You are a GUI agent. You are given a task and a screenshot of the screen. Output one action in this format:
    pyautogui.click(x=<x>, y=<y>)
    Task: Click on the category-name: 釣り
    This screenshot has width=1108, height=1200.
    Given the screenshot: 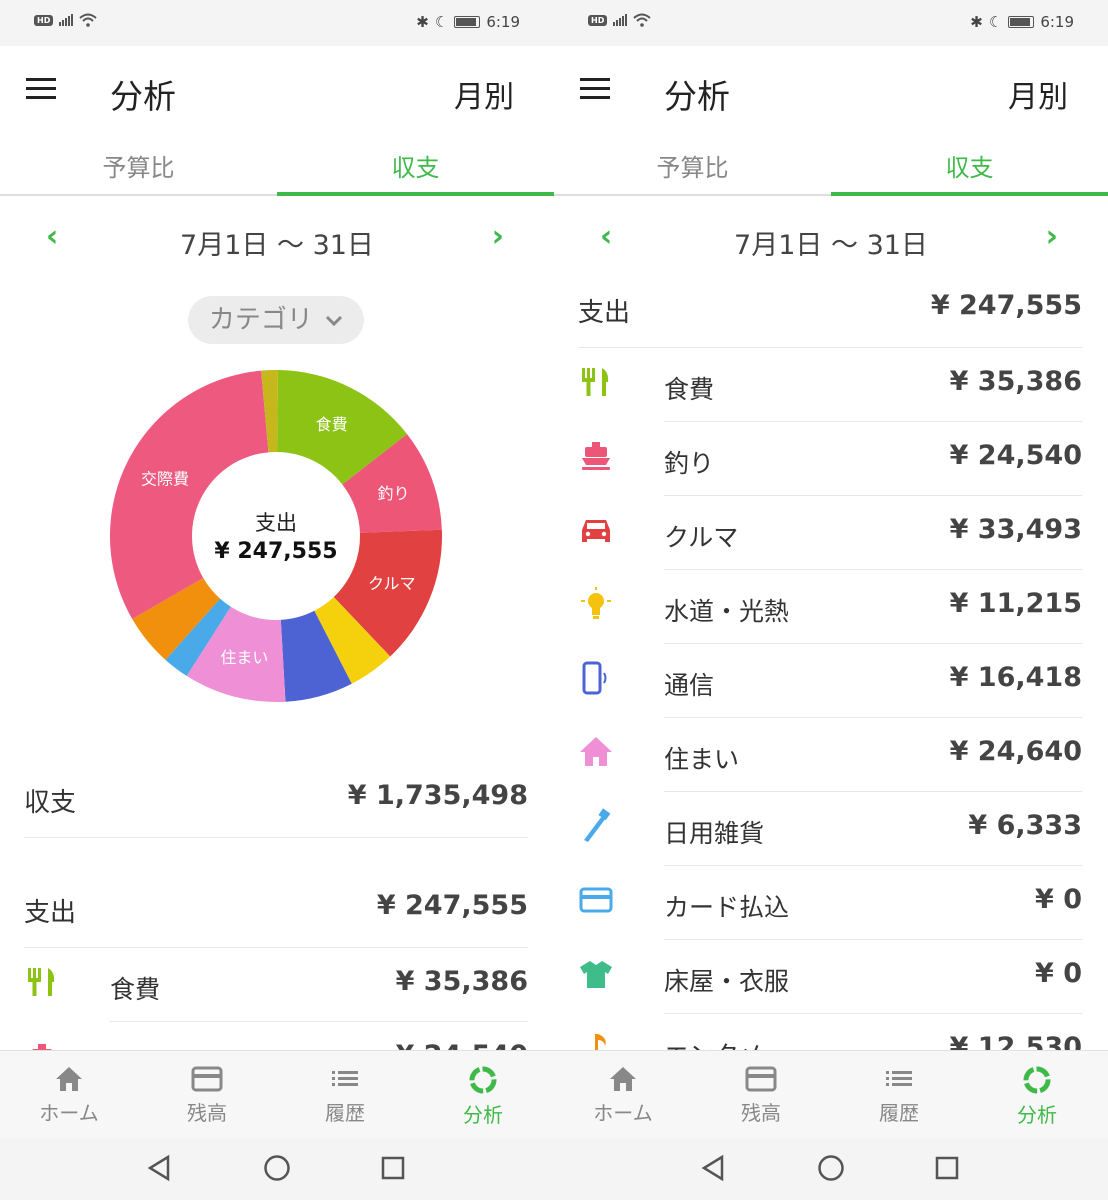 What is the action you would take?
    pyautogui.click(x=689, y=463)
    